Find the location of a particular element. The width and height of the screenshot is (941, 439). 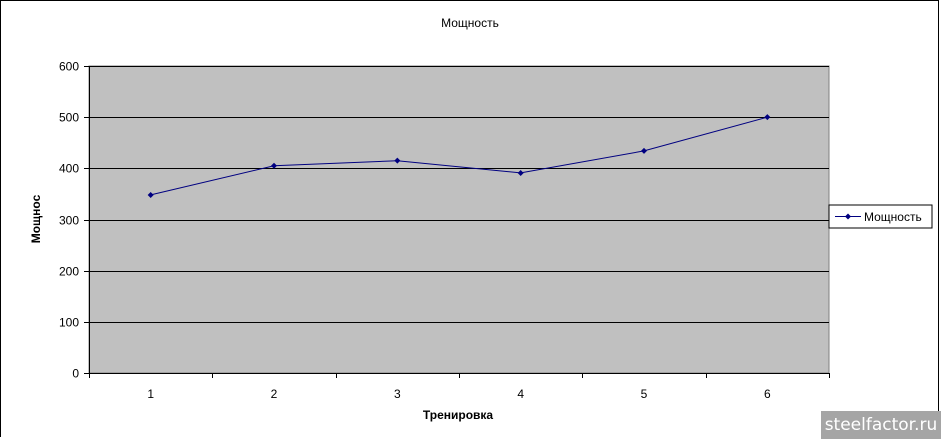

x-tick-label: 5 is located at coordinates (644, 394).